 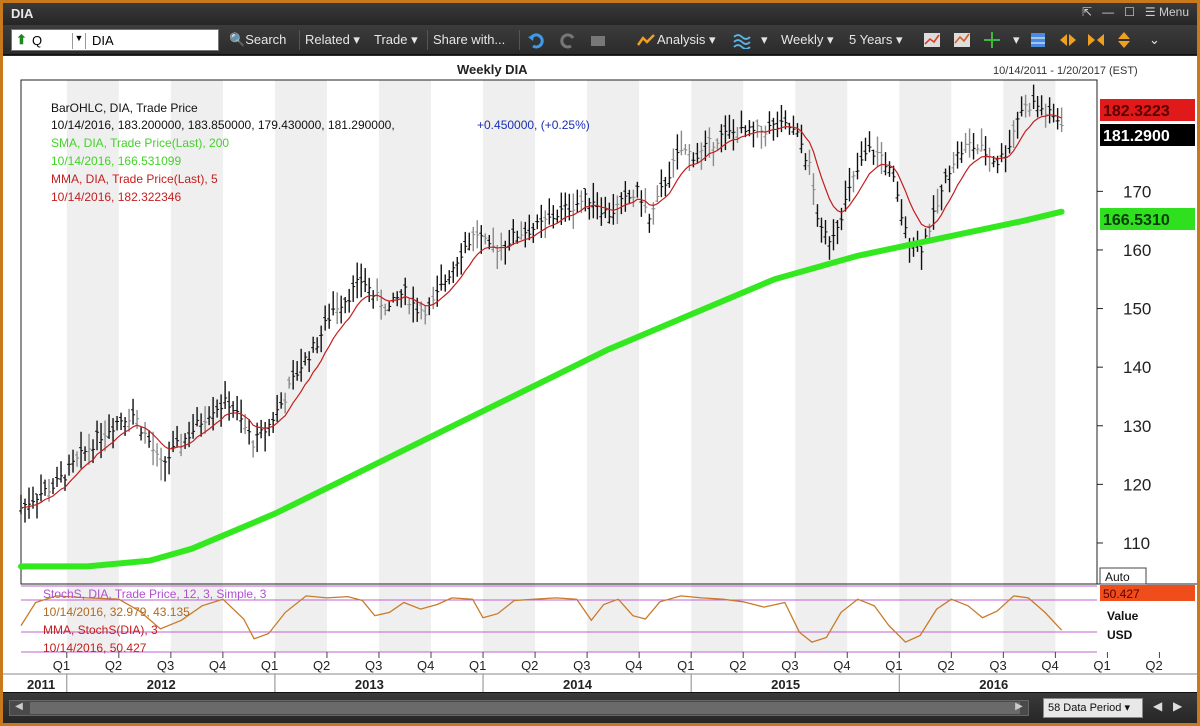 I want to click on up-arrow-icon: ⬆, so click(x=21, y=39).